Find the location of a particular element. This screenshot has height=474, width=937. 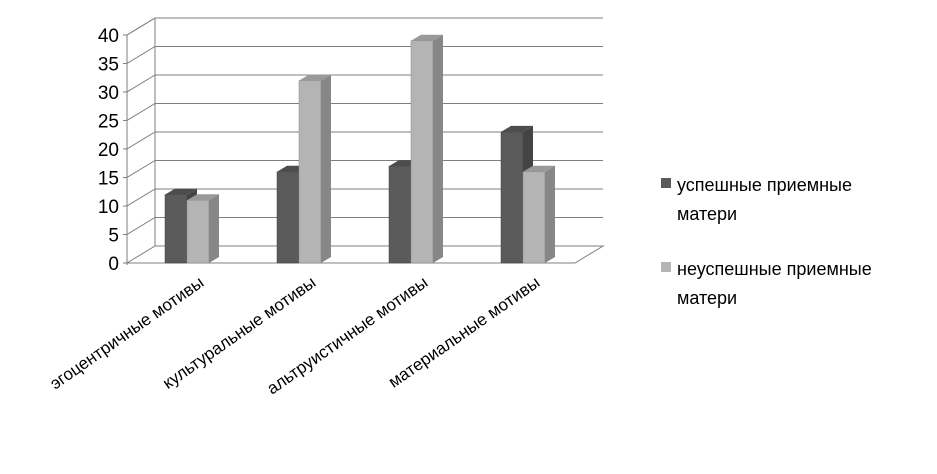

y-tick-label: 0 is located at coordinates (113, 264).